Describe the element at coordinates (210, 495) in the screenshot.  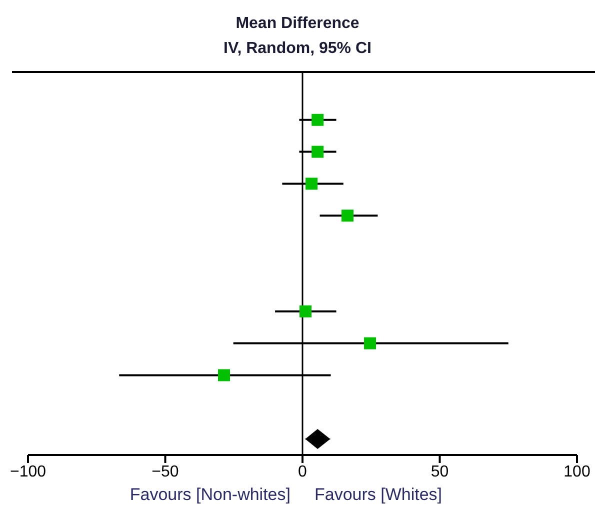
I see `text: Favours [Non-whites]` at that location.